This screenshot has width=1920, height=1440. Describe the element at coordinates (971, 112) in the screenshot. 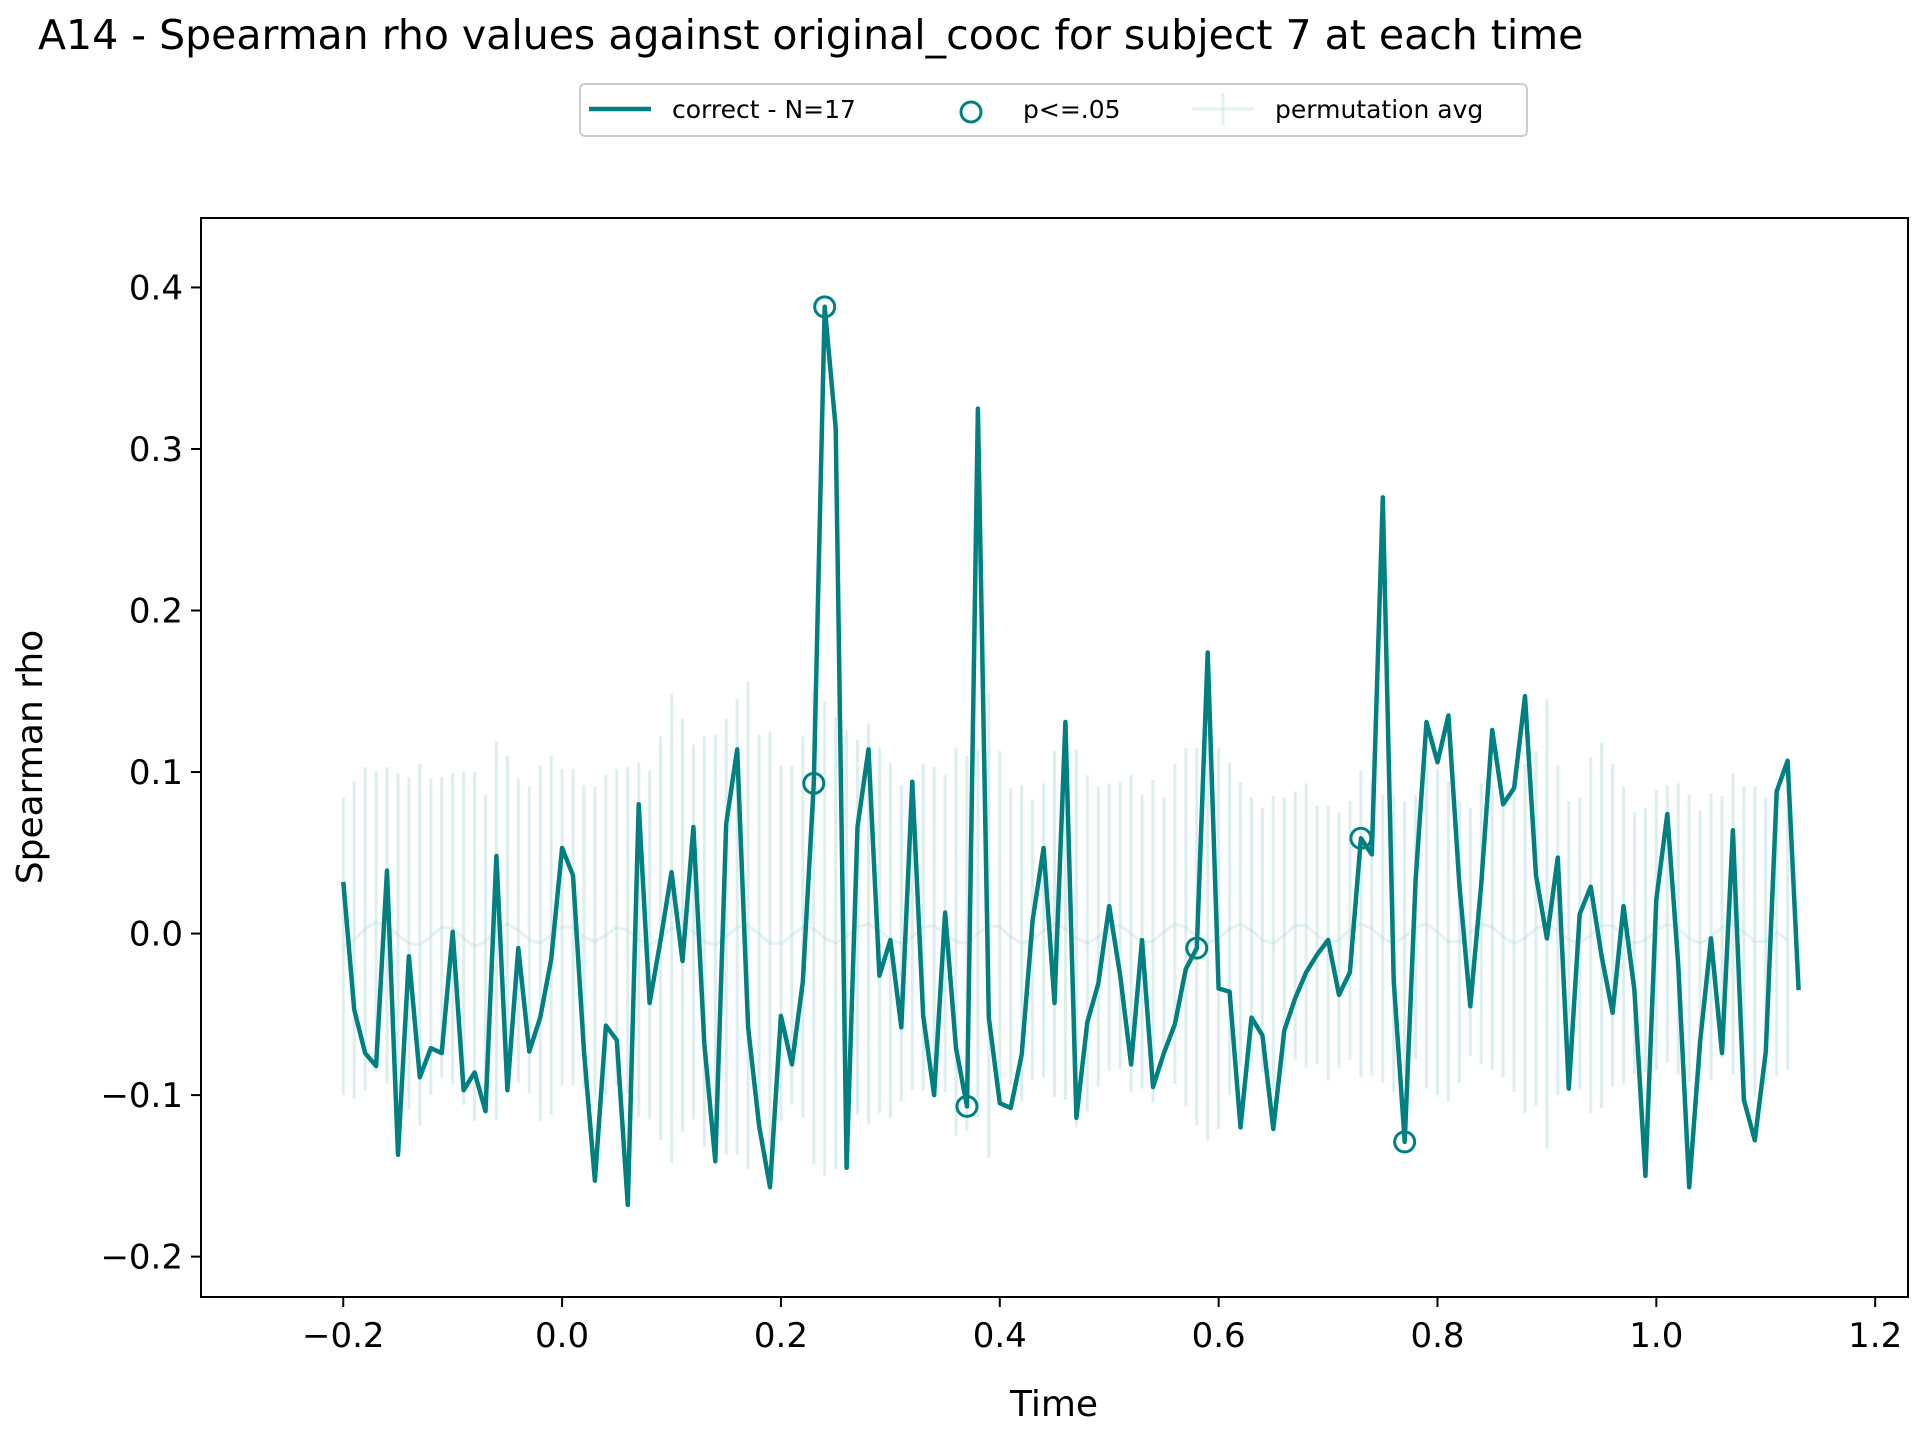

I see `legend-circle-swatch` at that location.